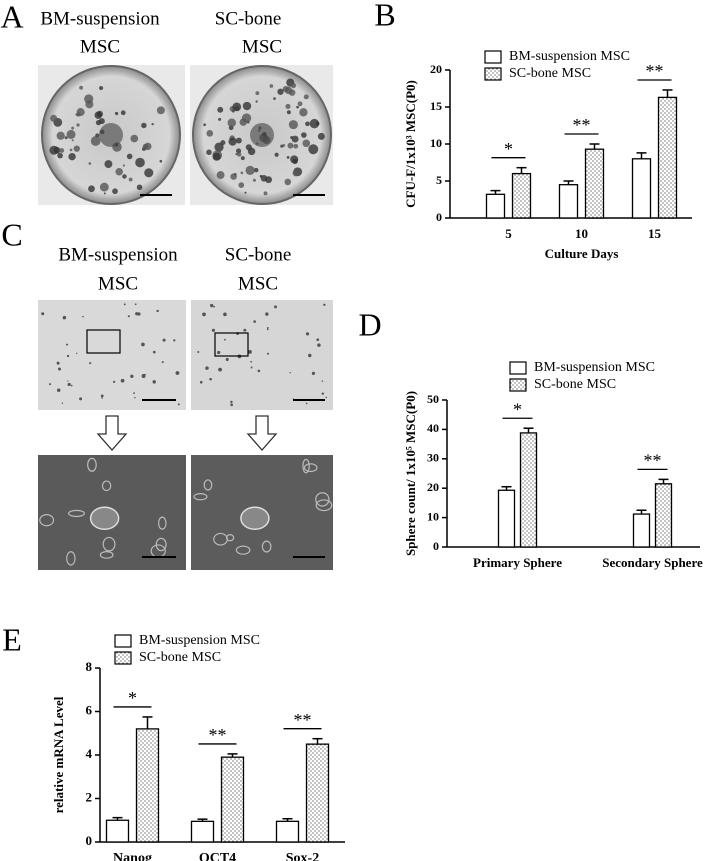 The image size is (708, 861). I want to click on inset-box, so click(103, 341).